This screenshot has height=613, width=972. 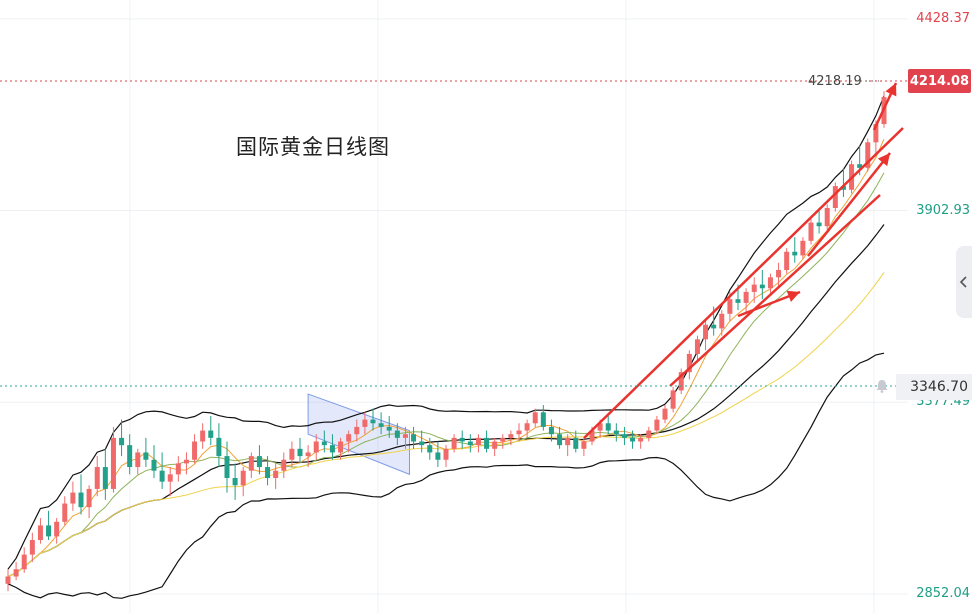 What do you see at coordinates (891, 90) in the screenshot?
I see `trend-arrow-3-head` at bounding box center [891, 90].